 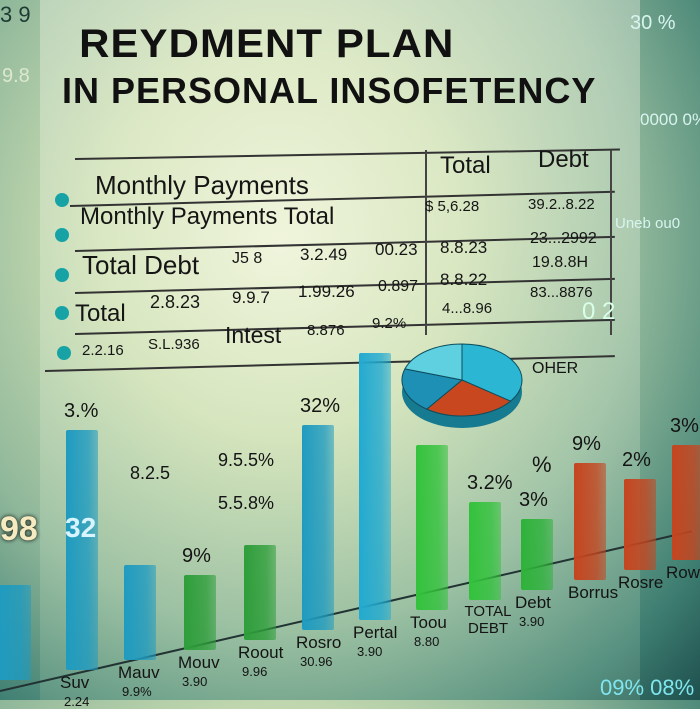 What do you see at coordinates (77, 701) in the screenshot?
I see `sub-label: 2.24` at bounding box center [77, 701].